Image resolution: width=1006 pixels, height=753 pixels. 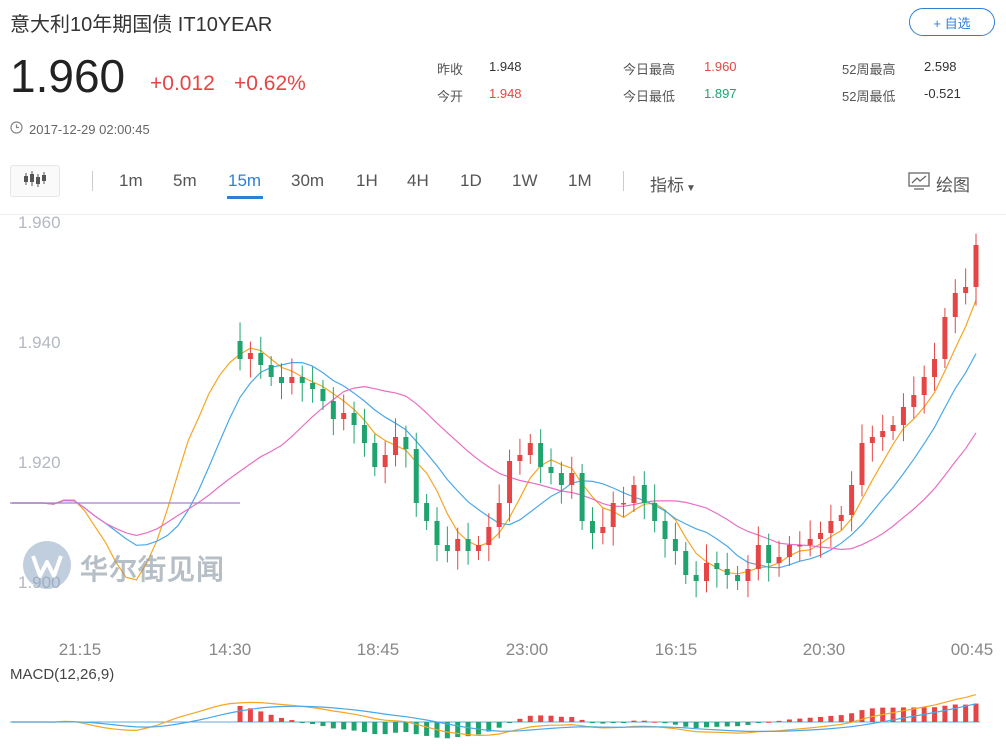 I want to click on tab-1h: 1H, so click(x=367, y=180).